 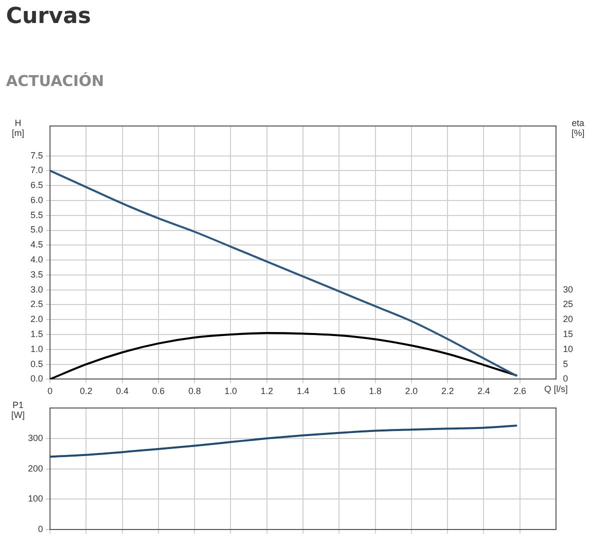 I want to click on y-tick-label: 200, so click(x=35, y=468).